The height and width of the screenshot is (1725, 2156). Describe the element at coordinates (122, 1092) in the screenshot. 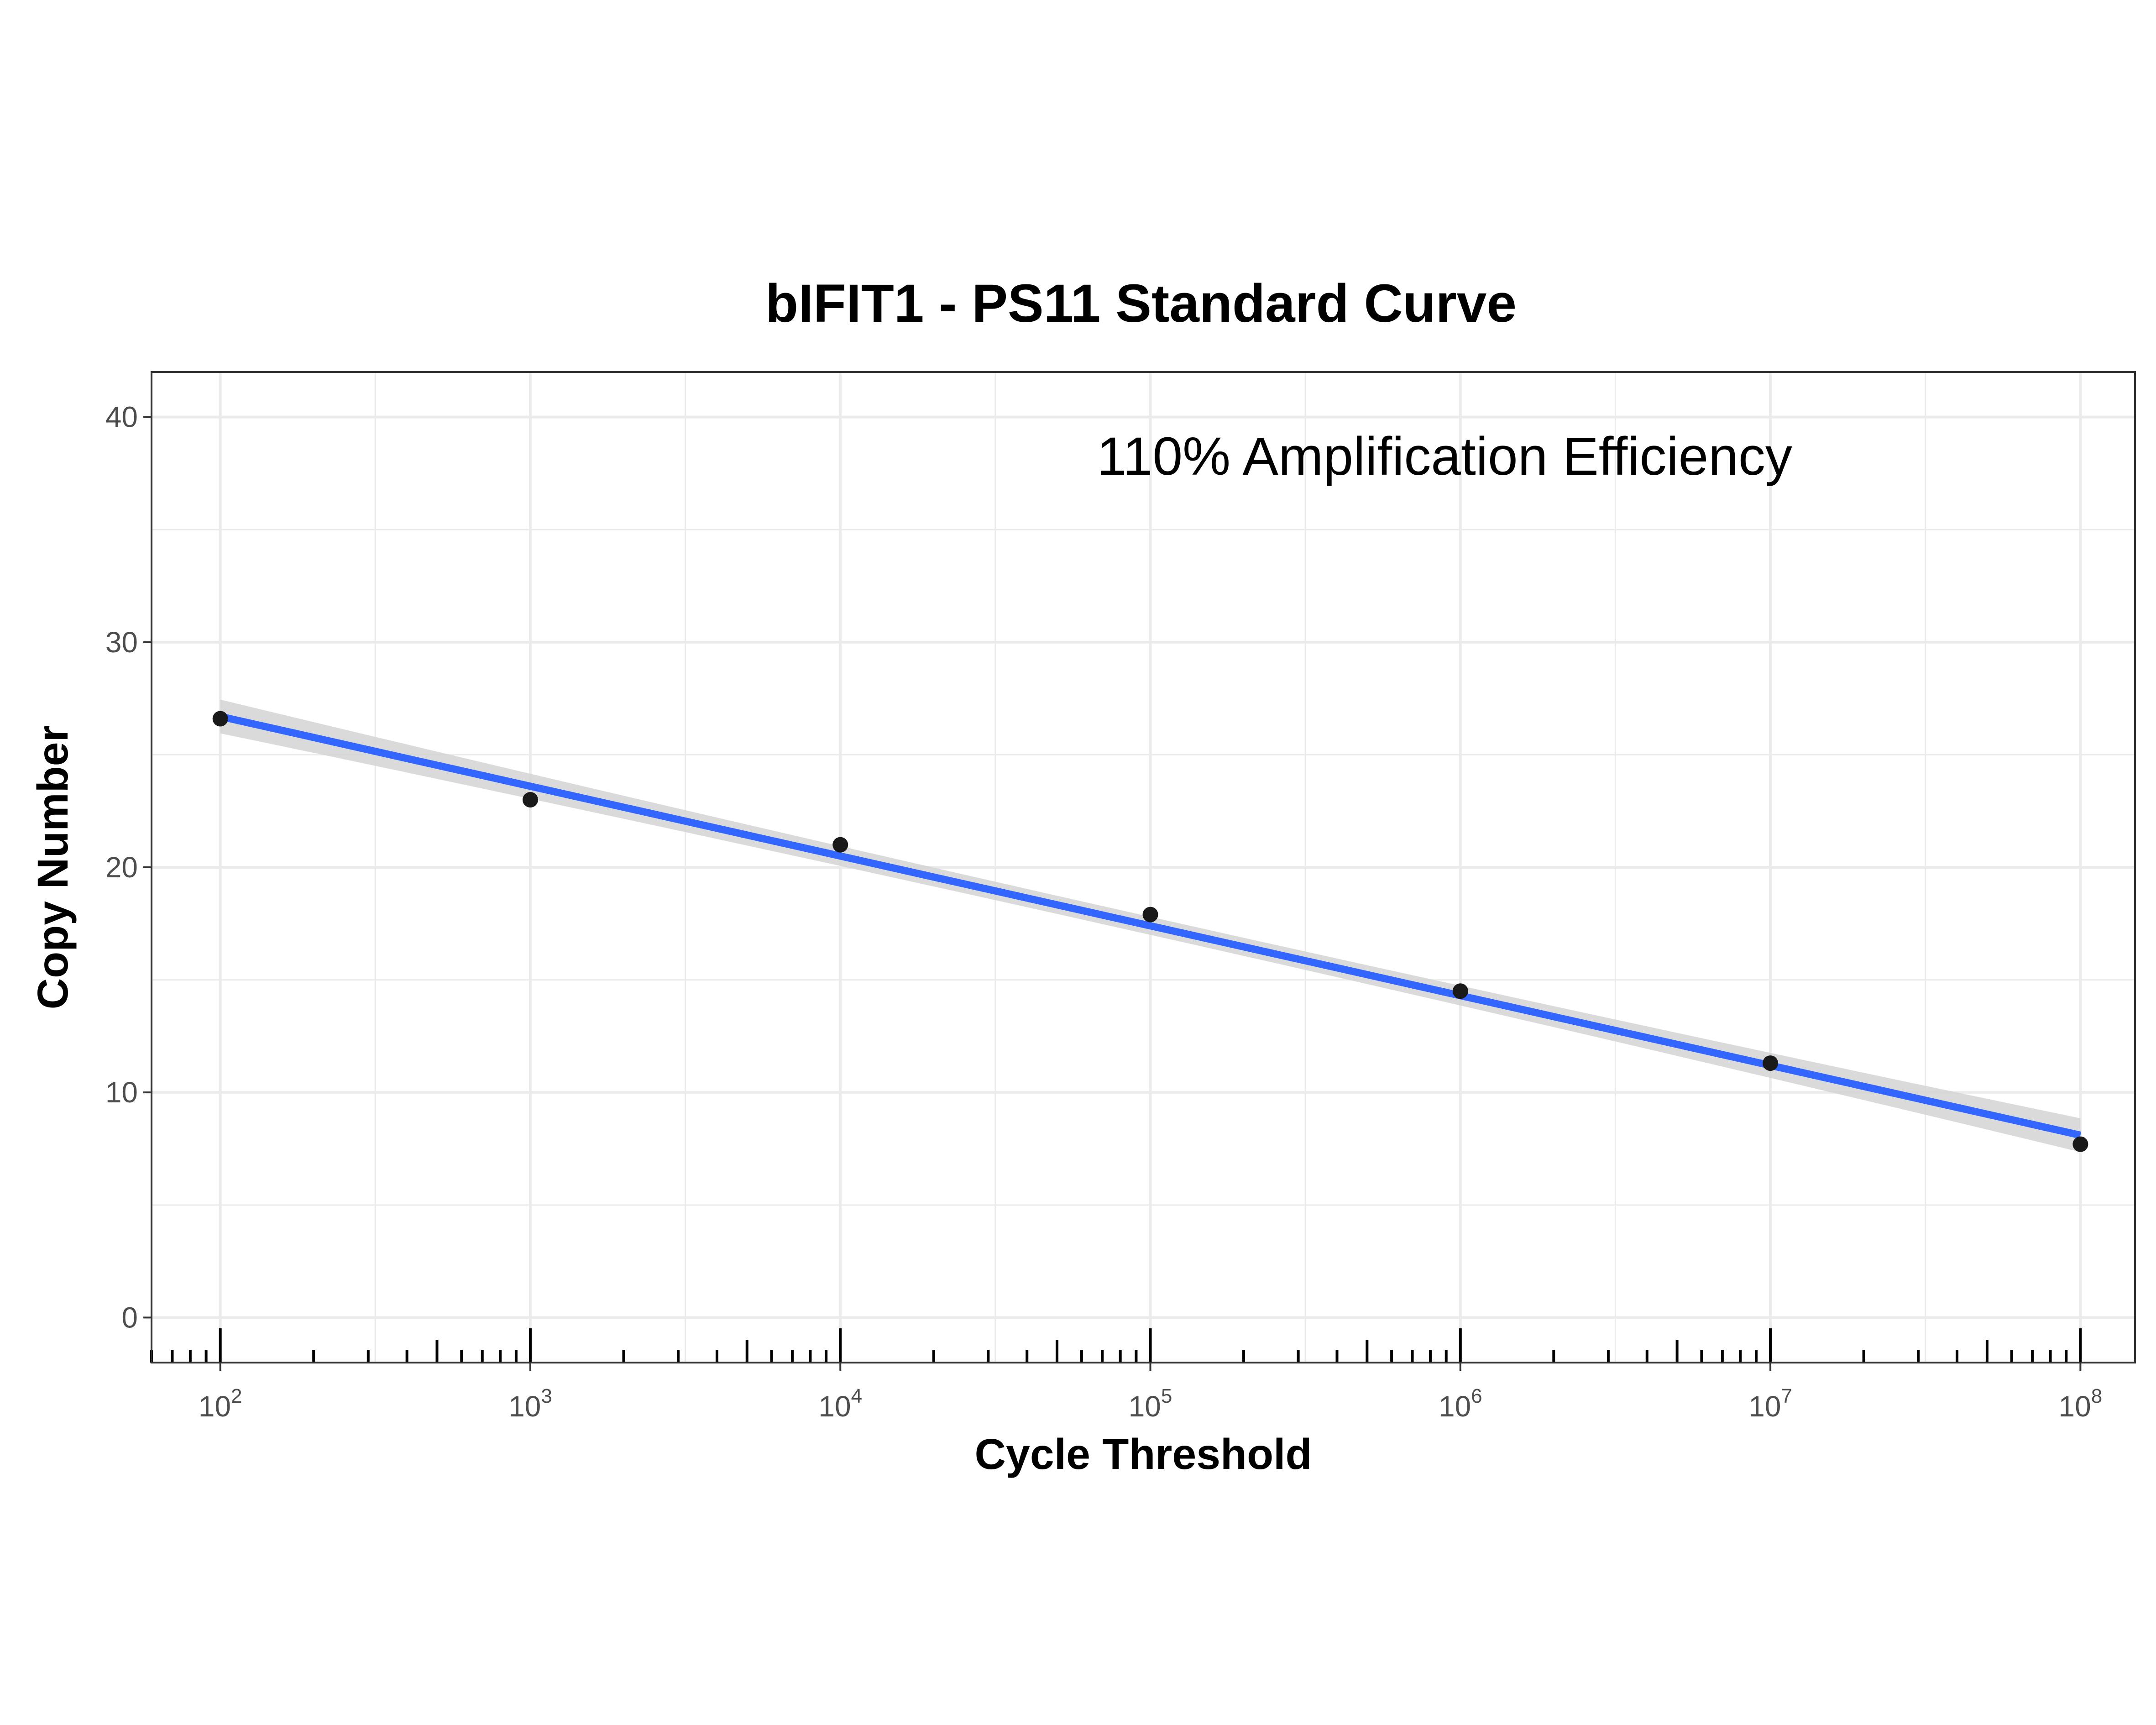

I see `y-tick-label: 10` at that location.